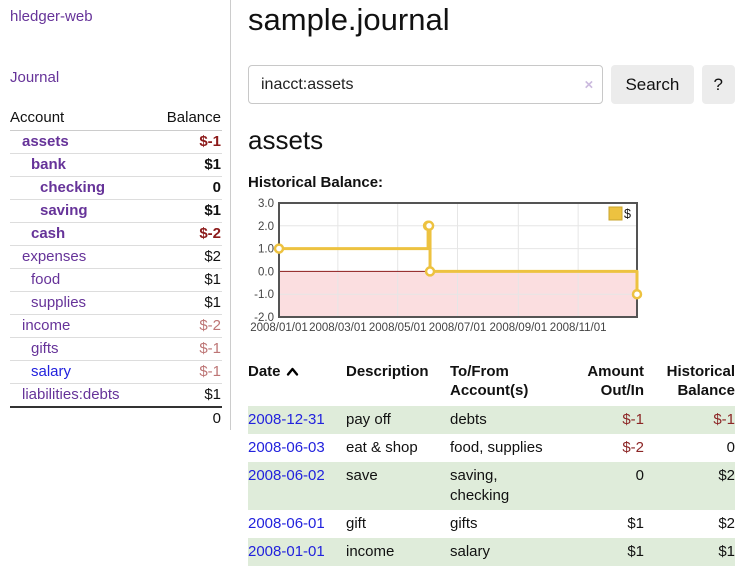 The height and width of the screenshot is (582, 742). Describe the element at coordinates (286, 475) in the screenshot. I see `transaction-date-link: 2008-06-02` at that location.